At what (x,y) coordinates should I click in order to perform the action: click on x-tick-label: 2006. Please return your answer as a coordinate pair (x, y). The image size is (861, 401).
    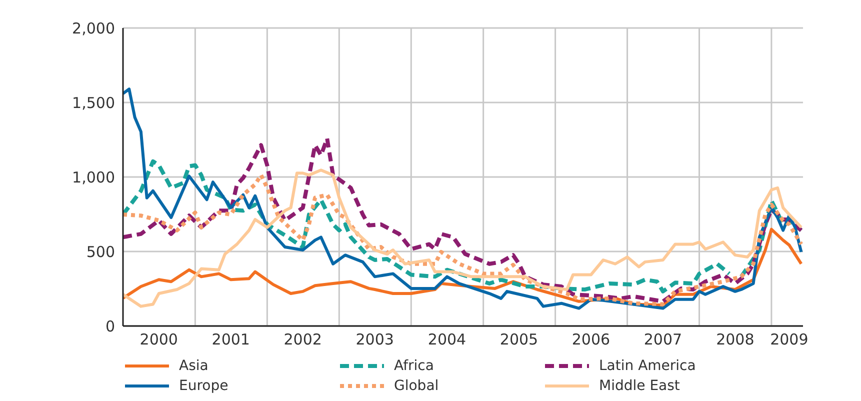
    Looking at the image, I should click on (591, 339).